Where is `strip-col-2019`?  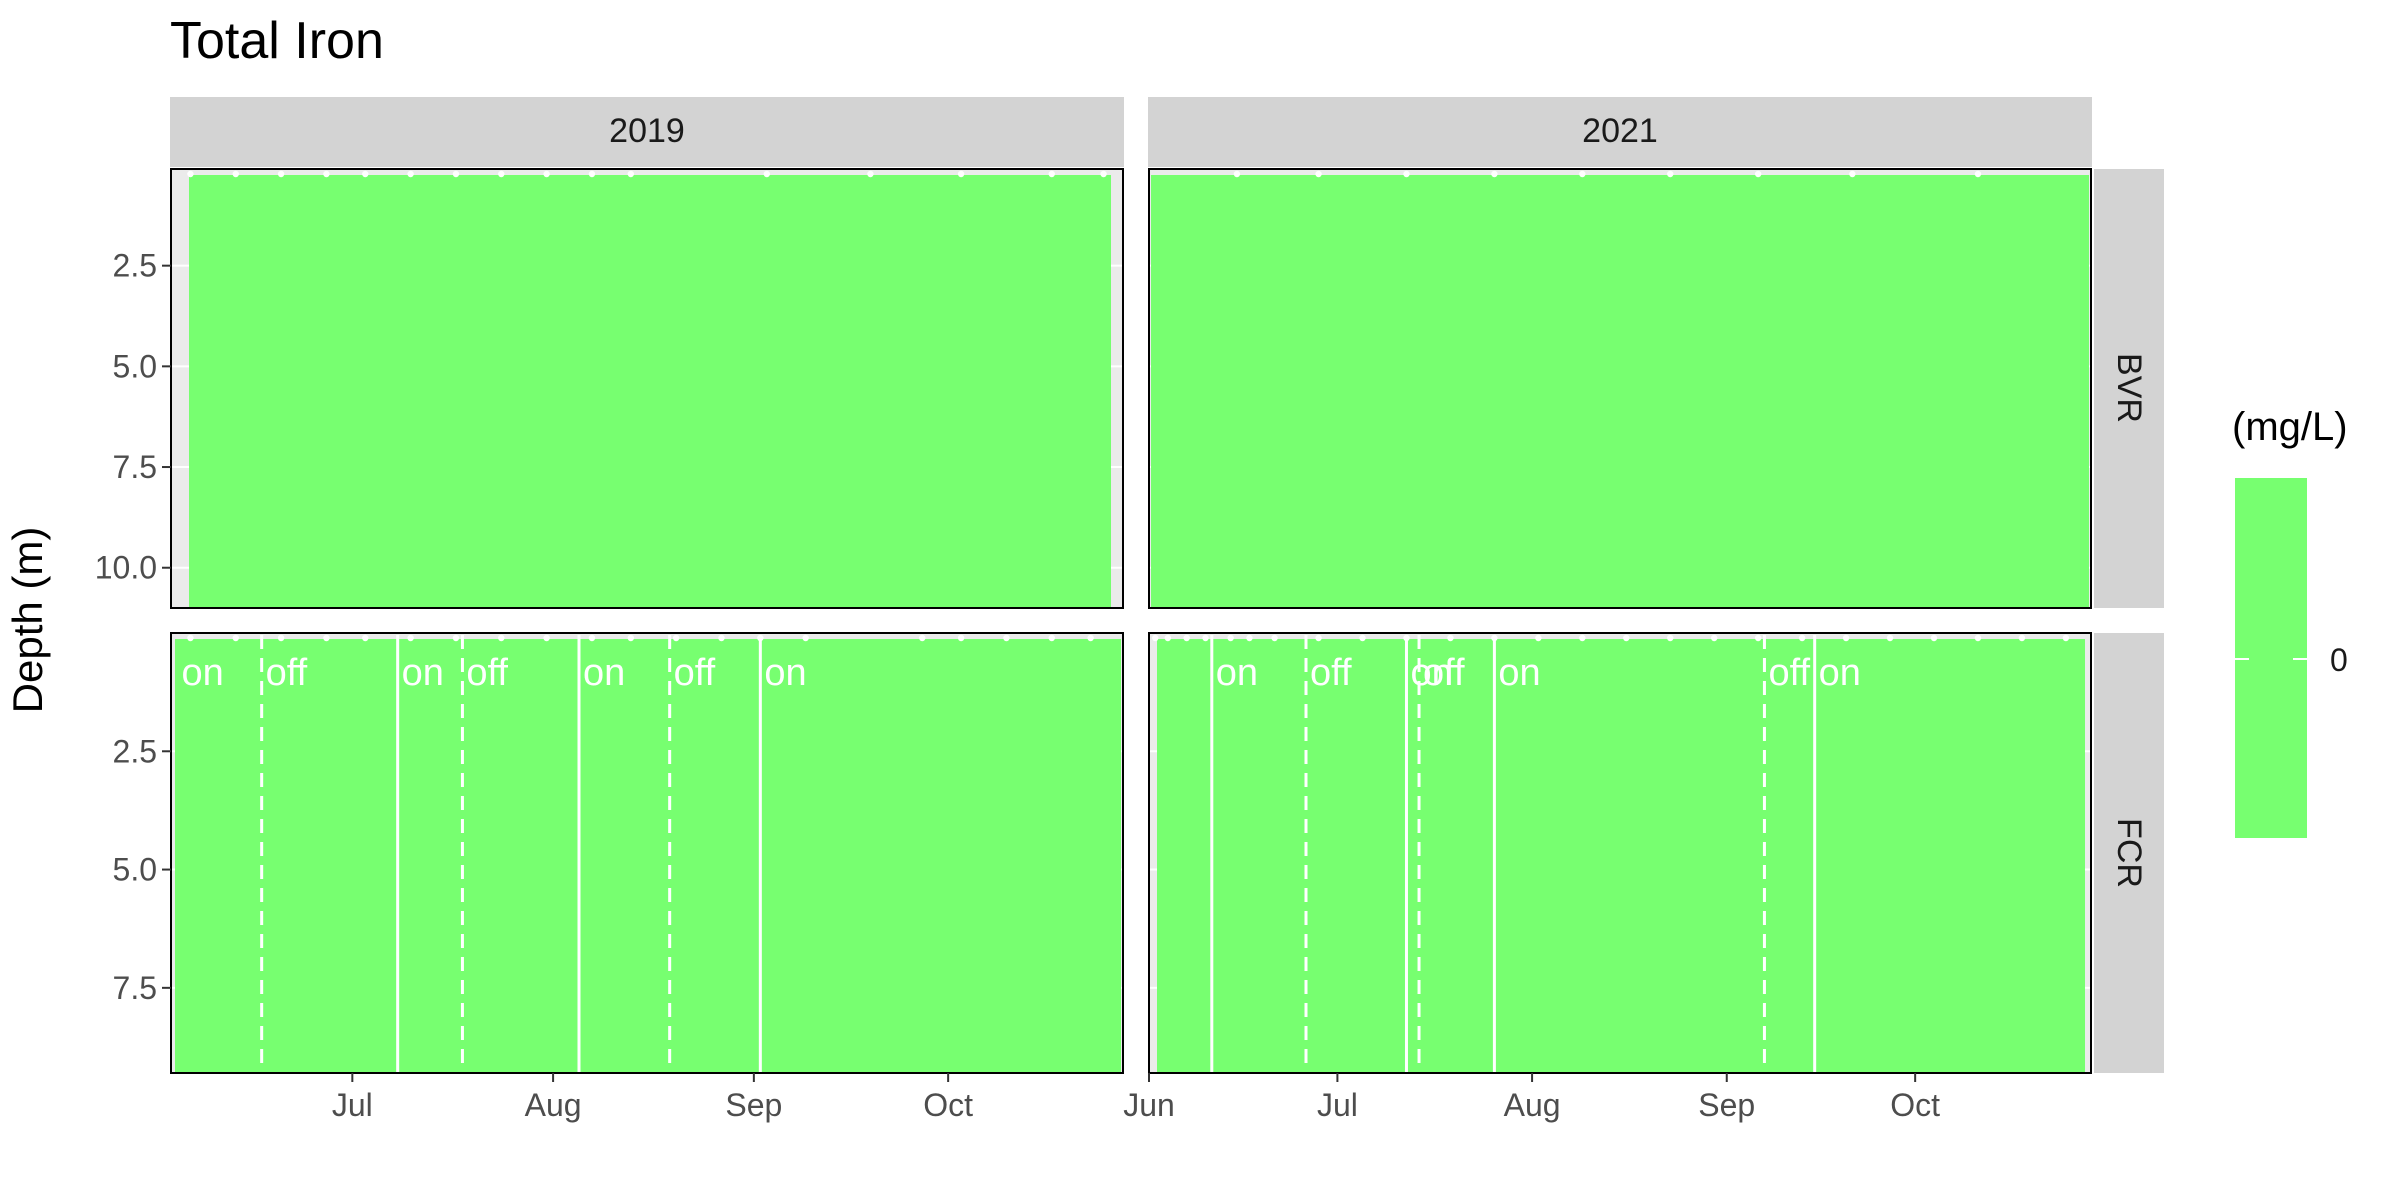 strip-col-2019 is located at coordinates (647, 132).